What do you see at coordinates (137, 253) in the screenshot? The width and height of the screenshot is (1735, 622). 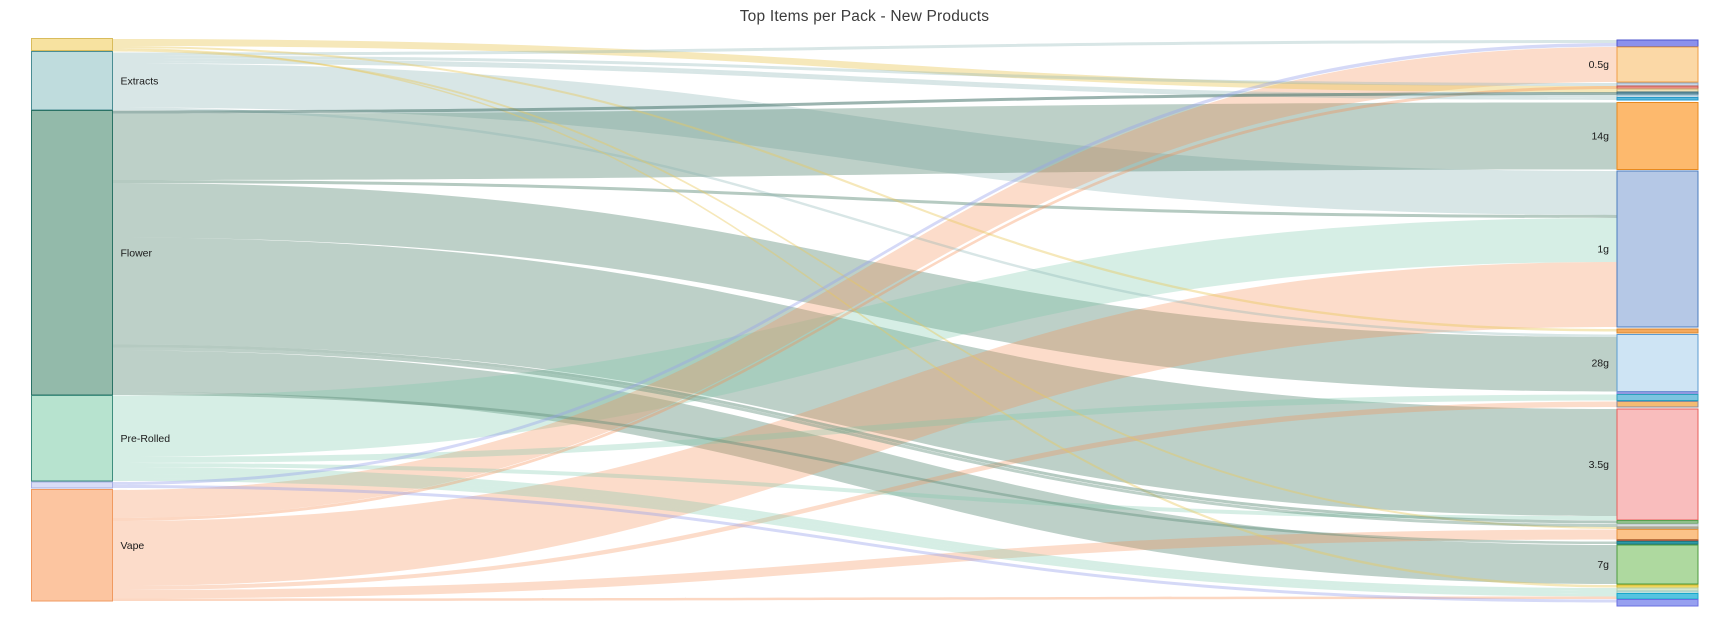 I see `node-label-flower: Flower` at bounding box center [137, 253].